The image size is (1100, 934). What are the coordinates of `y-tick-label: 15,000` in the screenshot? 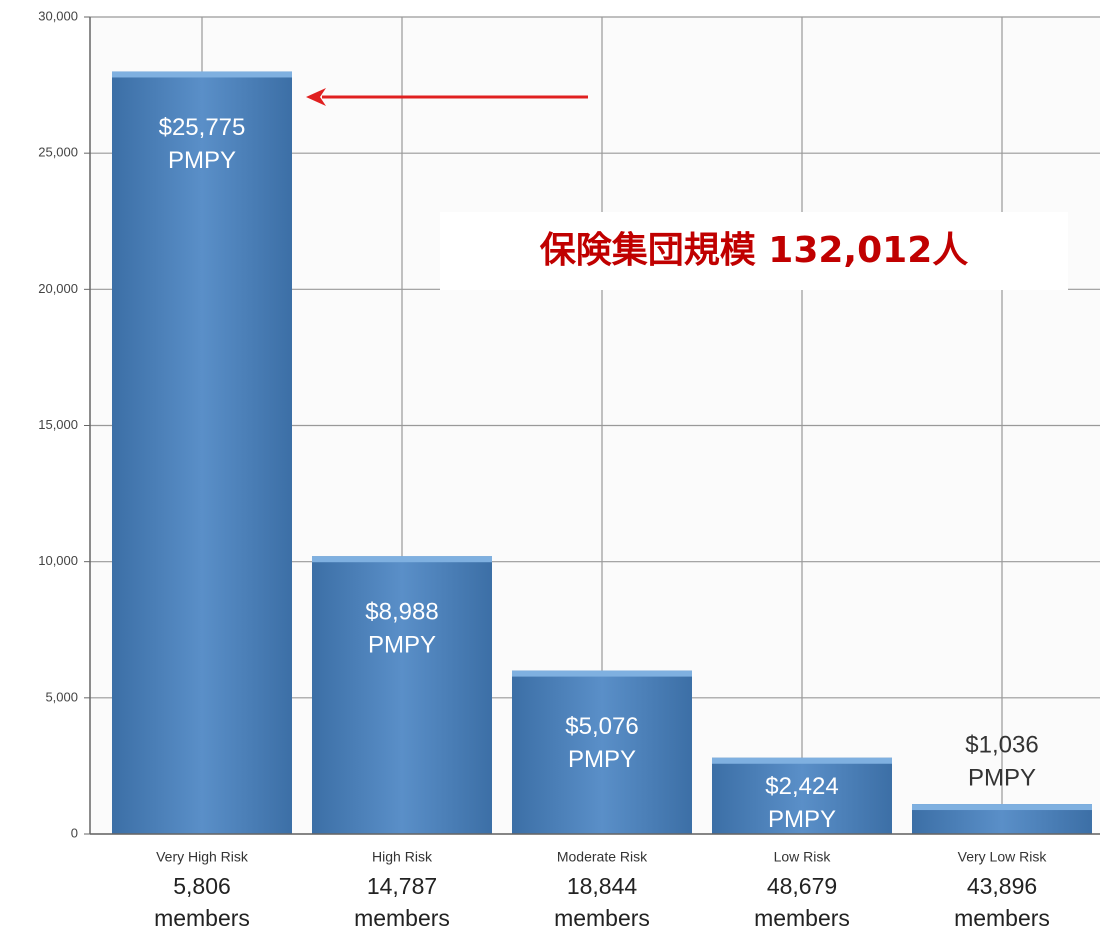 It's located at (58, 424).